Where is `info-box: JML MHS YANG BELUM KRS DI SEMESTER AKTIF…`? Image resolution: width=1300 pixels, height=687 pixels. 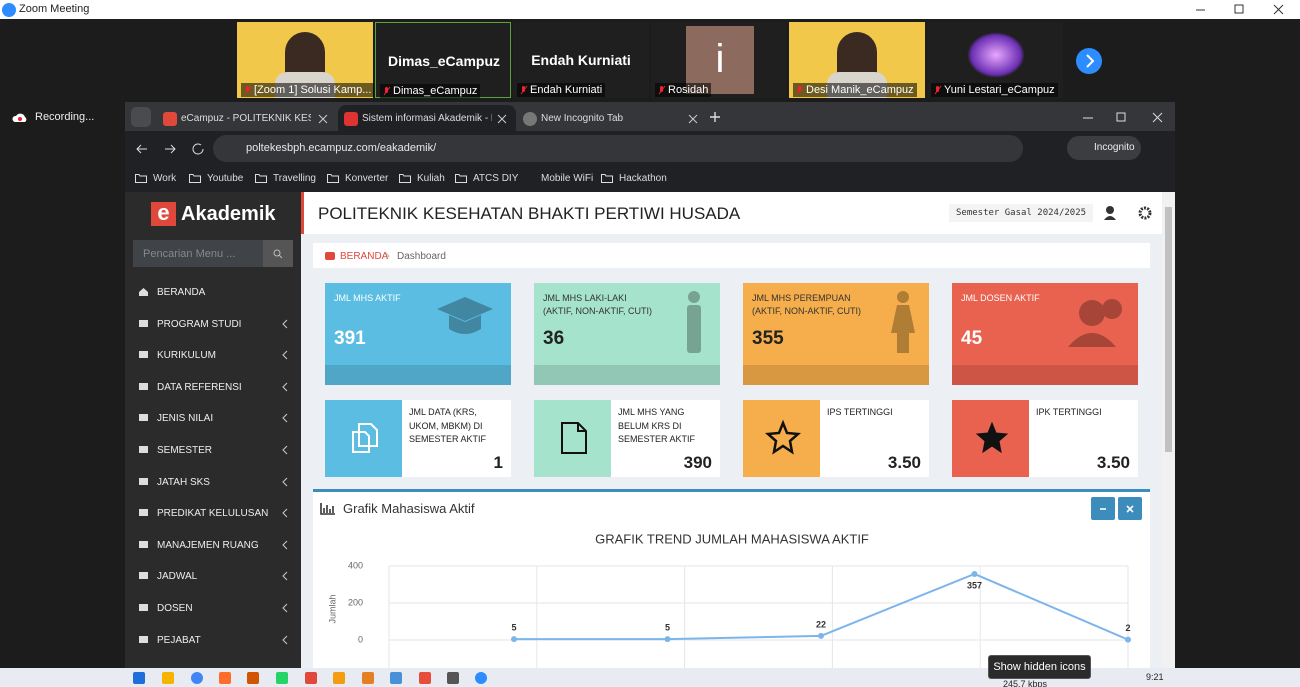
info-box: JML MHS YANG BELUM KRS DI SEMESTER AKTIF… is located at coordinates (627, 438).